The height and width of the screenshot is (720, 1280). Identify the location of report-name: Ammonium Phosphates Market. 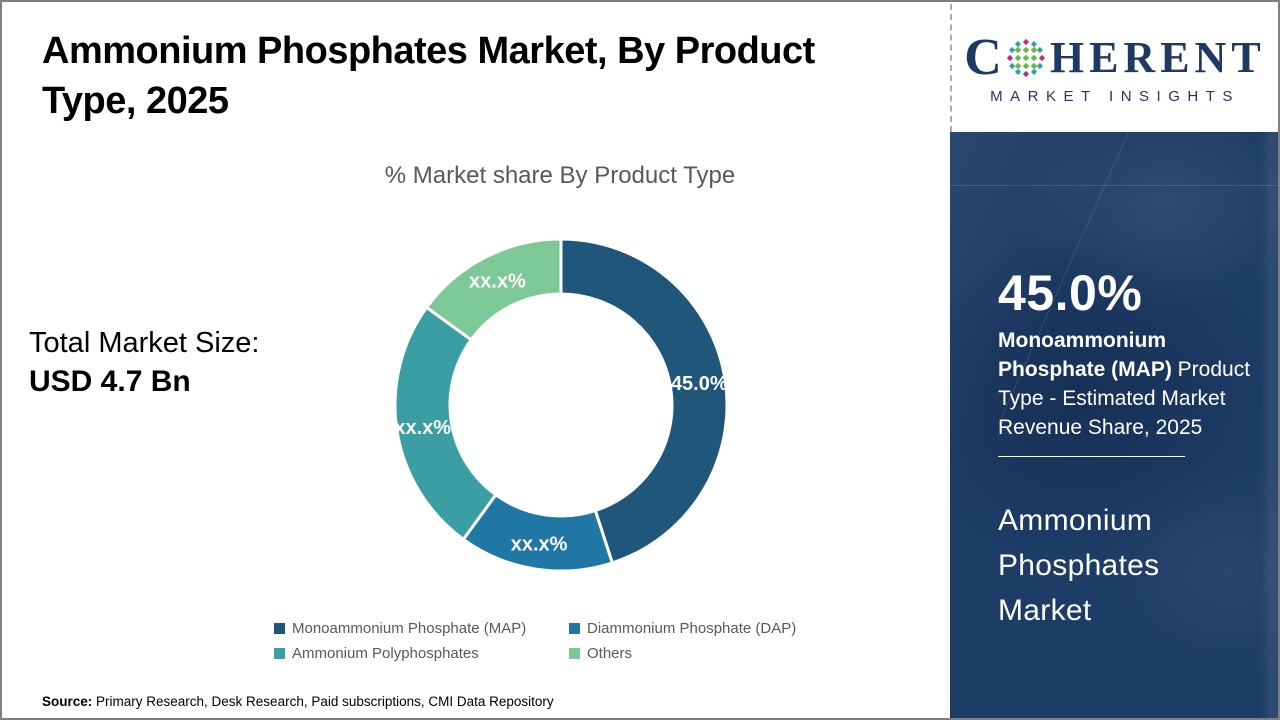
(1079, 565).